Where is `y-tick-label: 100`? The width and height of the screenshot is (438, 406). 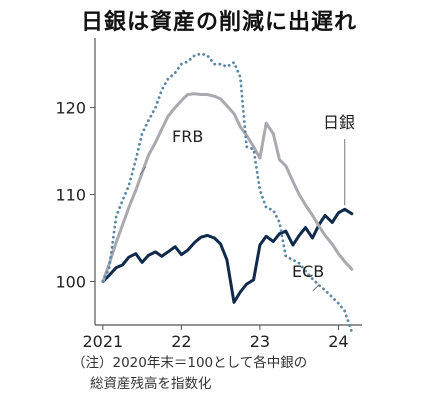 y-tick-label: 100 is located at coordinates (70, 282).